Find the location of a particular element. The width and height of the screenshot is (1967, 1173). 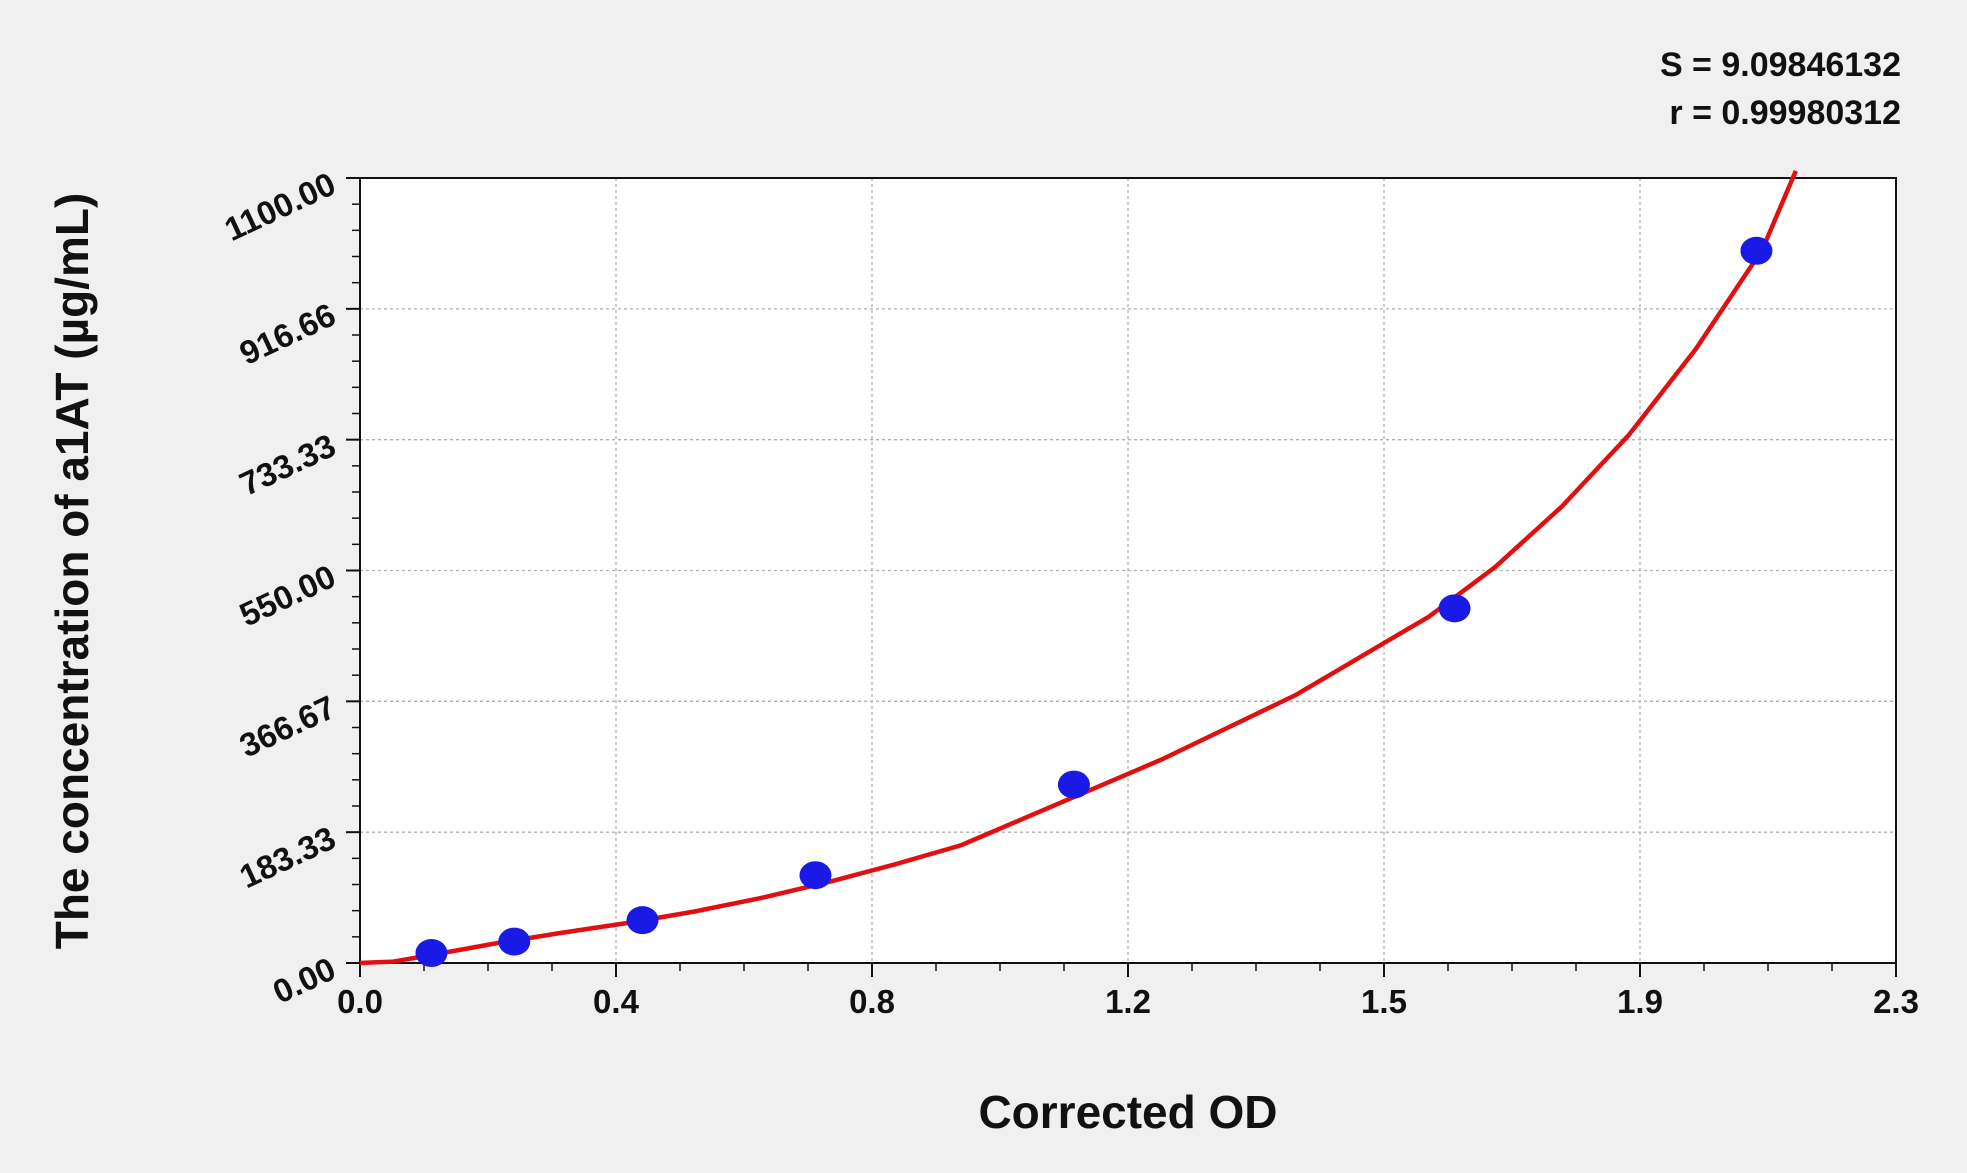

annotation: r = 0.99980312 is located at coordinates (1785, 113).